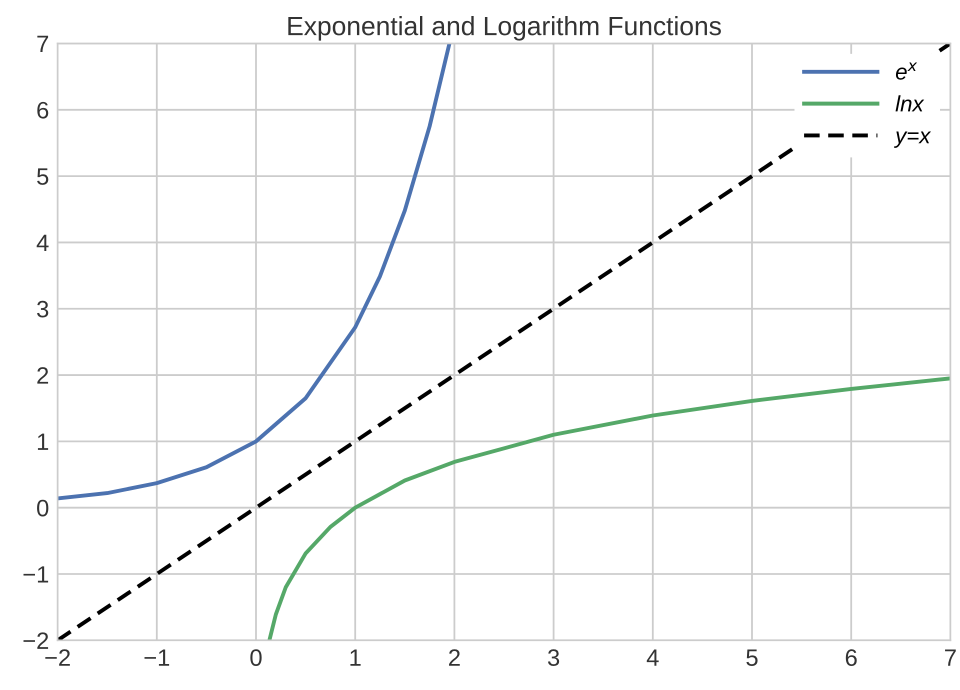 The height and width of the screenshot is (690, 960). I want to click on x-tick-label: 7, so click(950, 658).